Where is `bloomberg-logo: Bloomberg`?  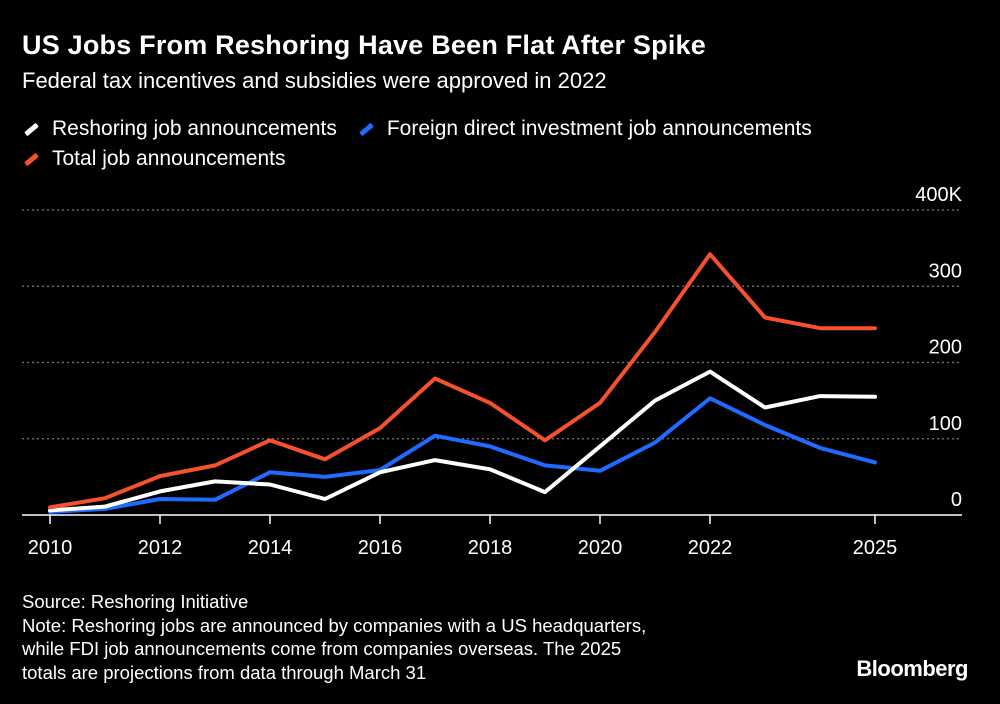 bloomberg-logo: Bloomberg is located at coordinates (912, 668).